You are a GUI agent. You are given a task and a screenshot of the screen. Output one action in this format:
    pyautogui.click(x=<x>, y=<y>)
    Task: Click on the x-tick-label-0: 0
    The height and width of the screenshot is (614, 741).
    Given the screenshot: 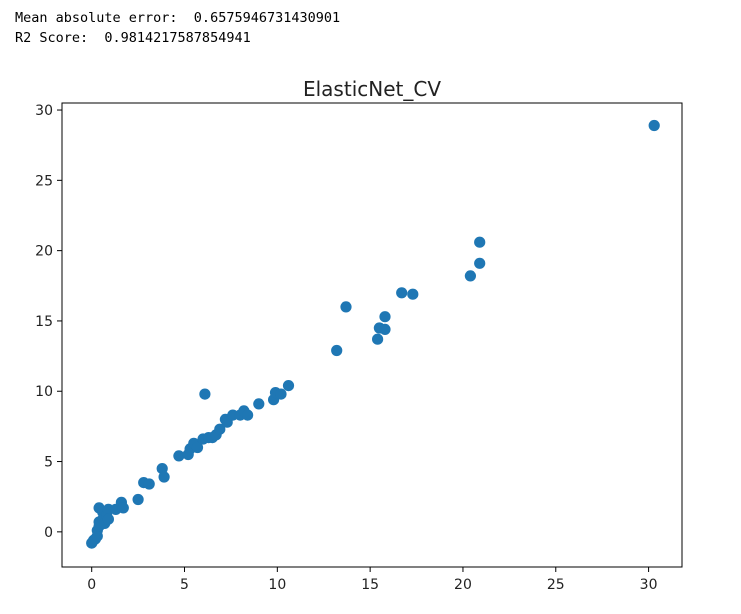 What is the action you would take?
    pyautogui.click(x=91, y=585)
    